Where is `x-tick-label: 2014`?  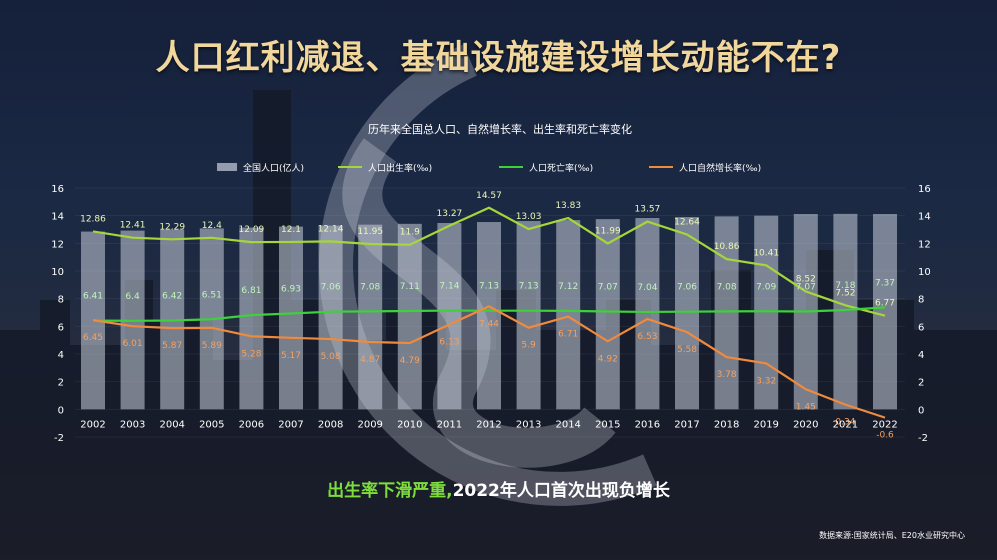
x-tick-label: 2014 is located at coordinates (567, 424).